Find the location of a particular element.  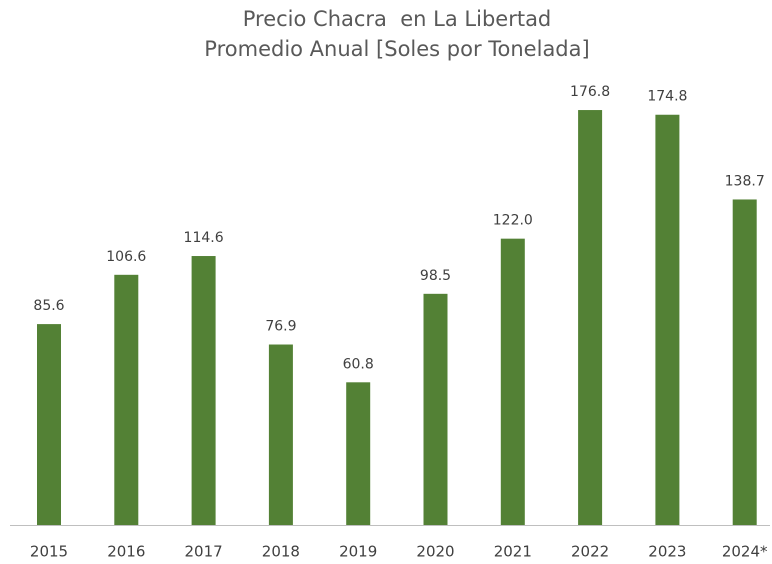

x-tick-label: 2018 is located at coordinates (281, 552).